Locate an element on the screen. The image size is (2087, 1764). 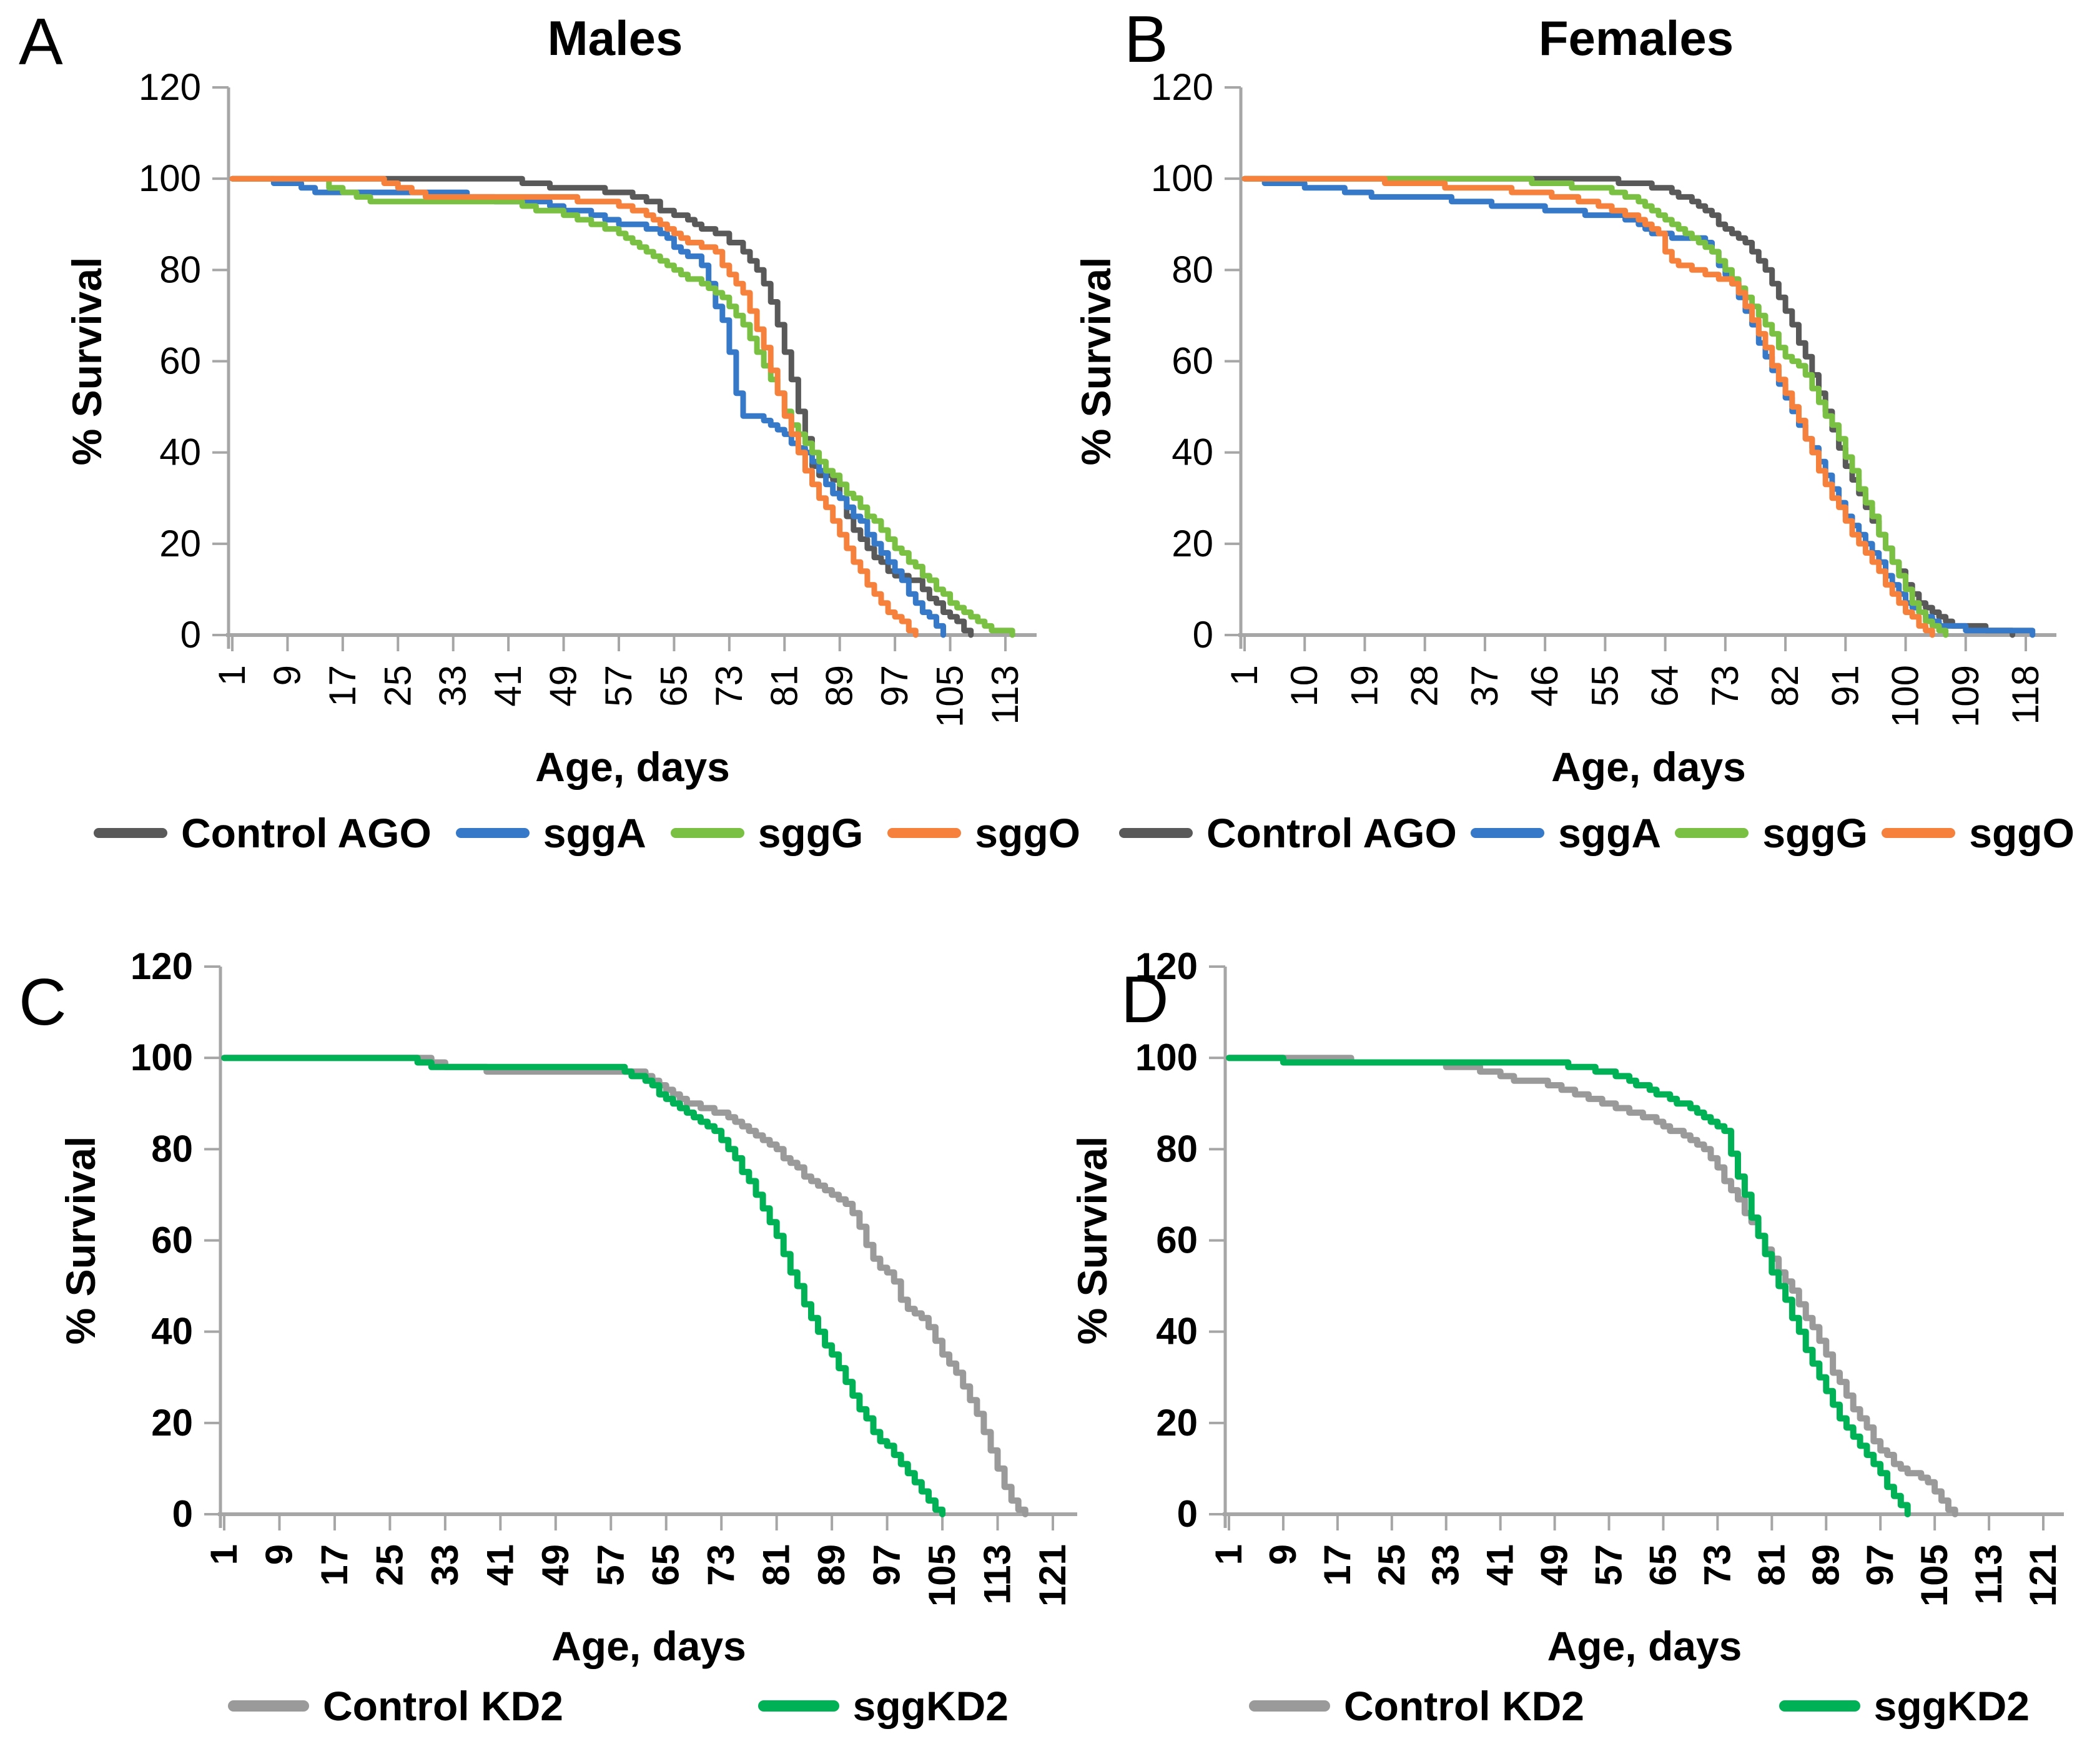
x-tick-label: 1 is located at coordinates (232, 675).